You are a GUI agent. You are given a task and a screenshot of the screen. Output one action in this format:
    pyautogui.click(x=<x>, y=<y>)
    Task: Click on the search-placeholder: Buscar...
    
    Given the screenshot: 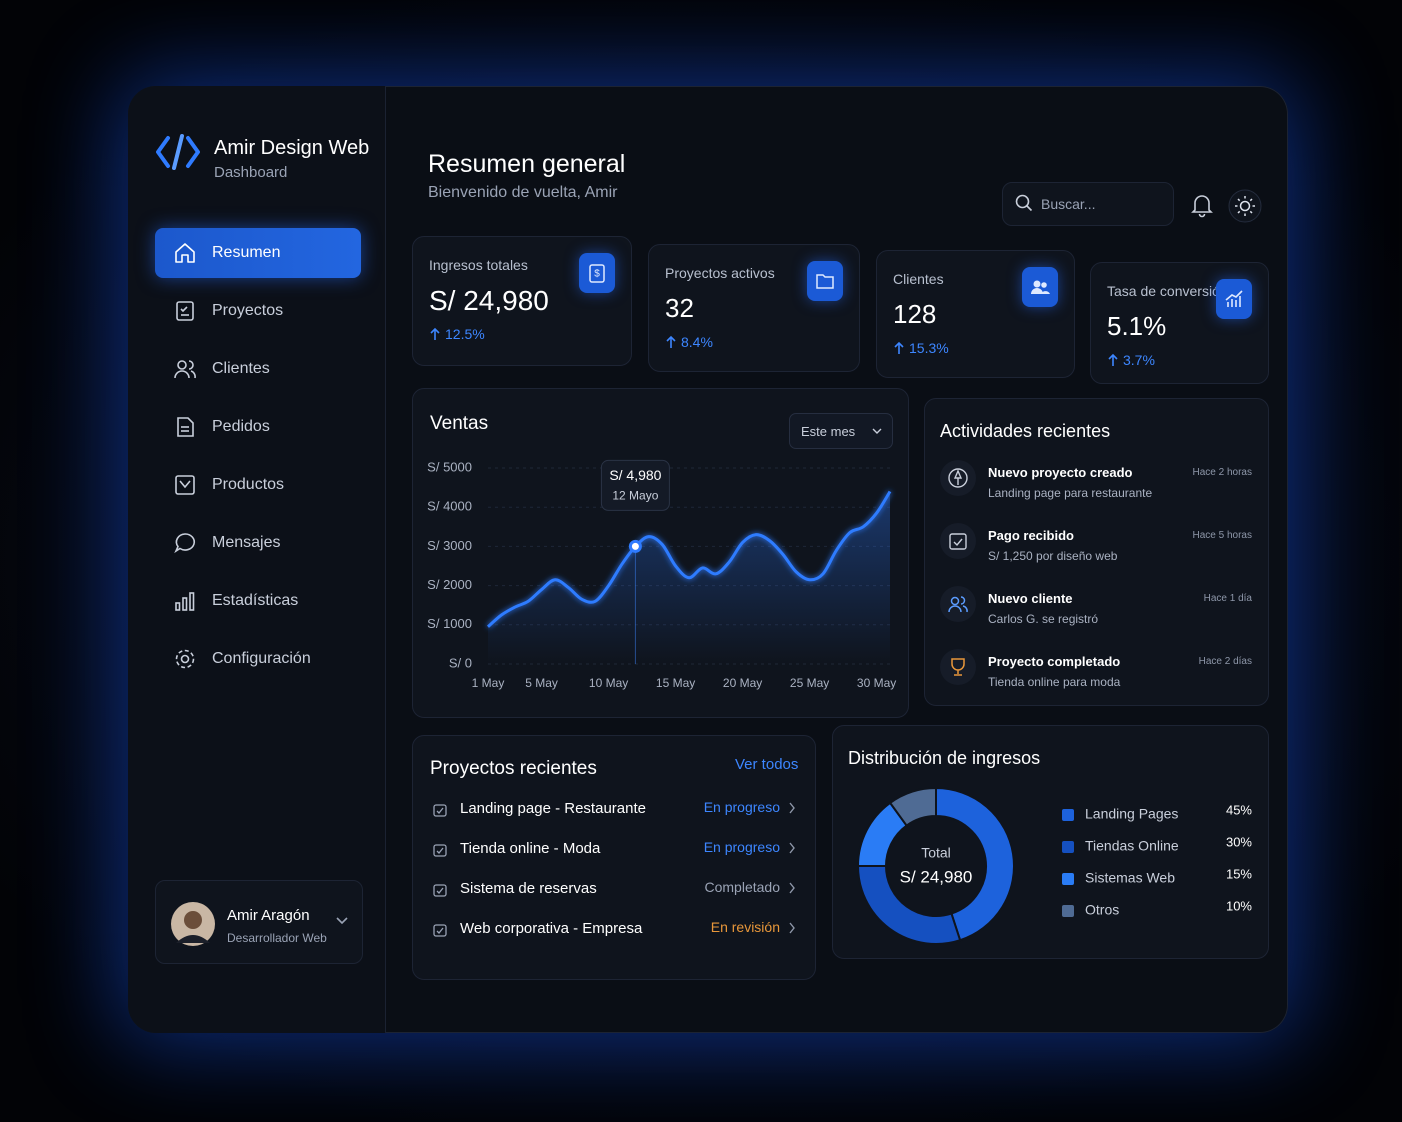 What is the action you would take?
    pyautogui.click(x=1068, y=204)
    